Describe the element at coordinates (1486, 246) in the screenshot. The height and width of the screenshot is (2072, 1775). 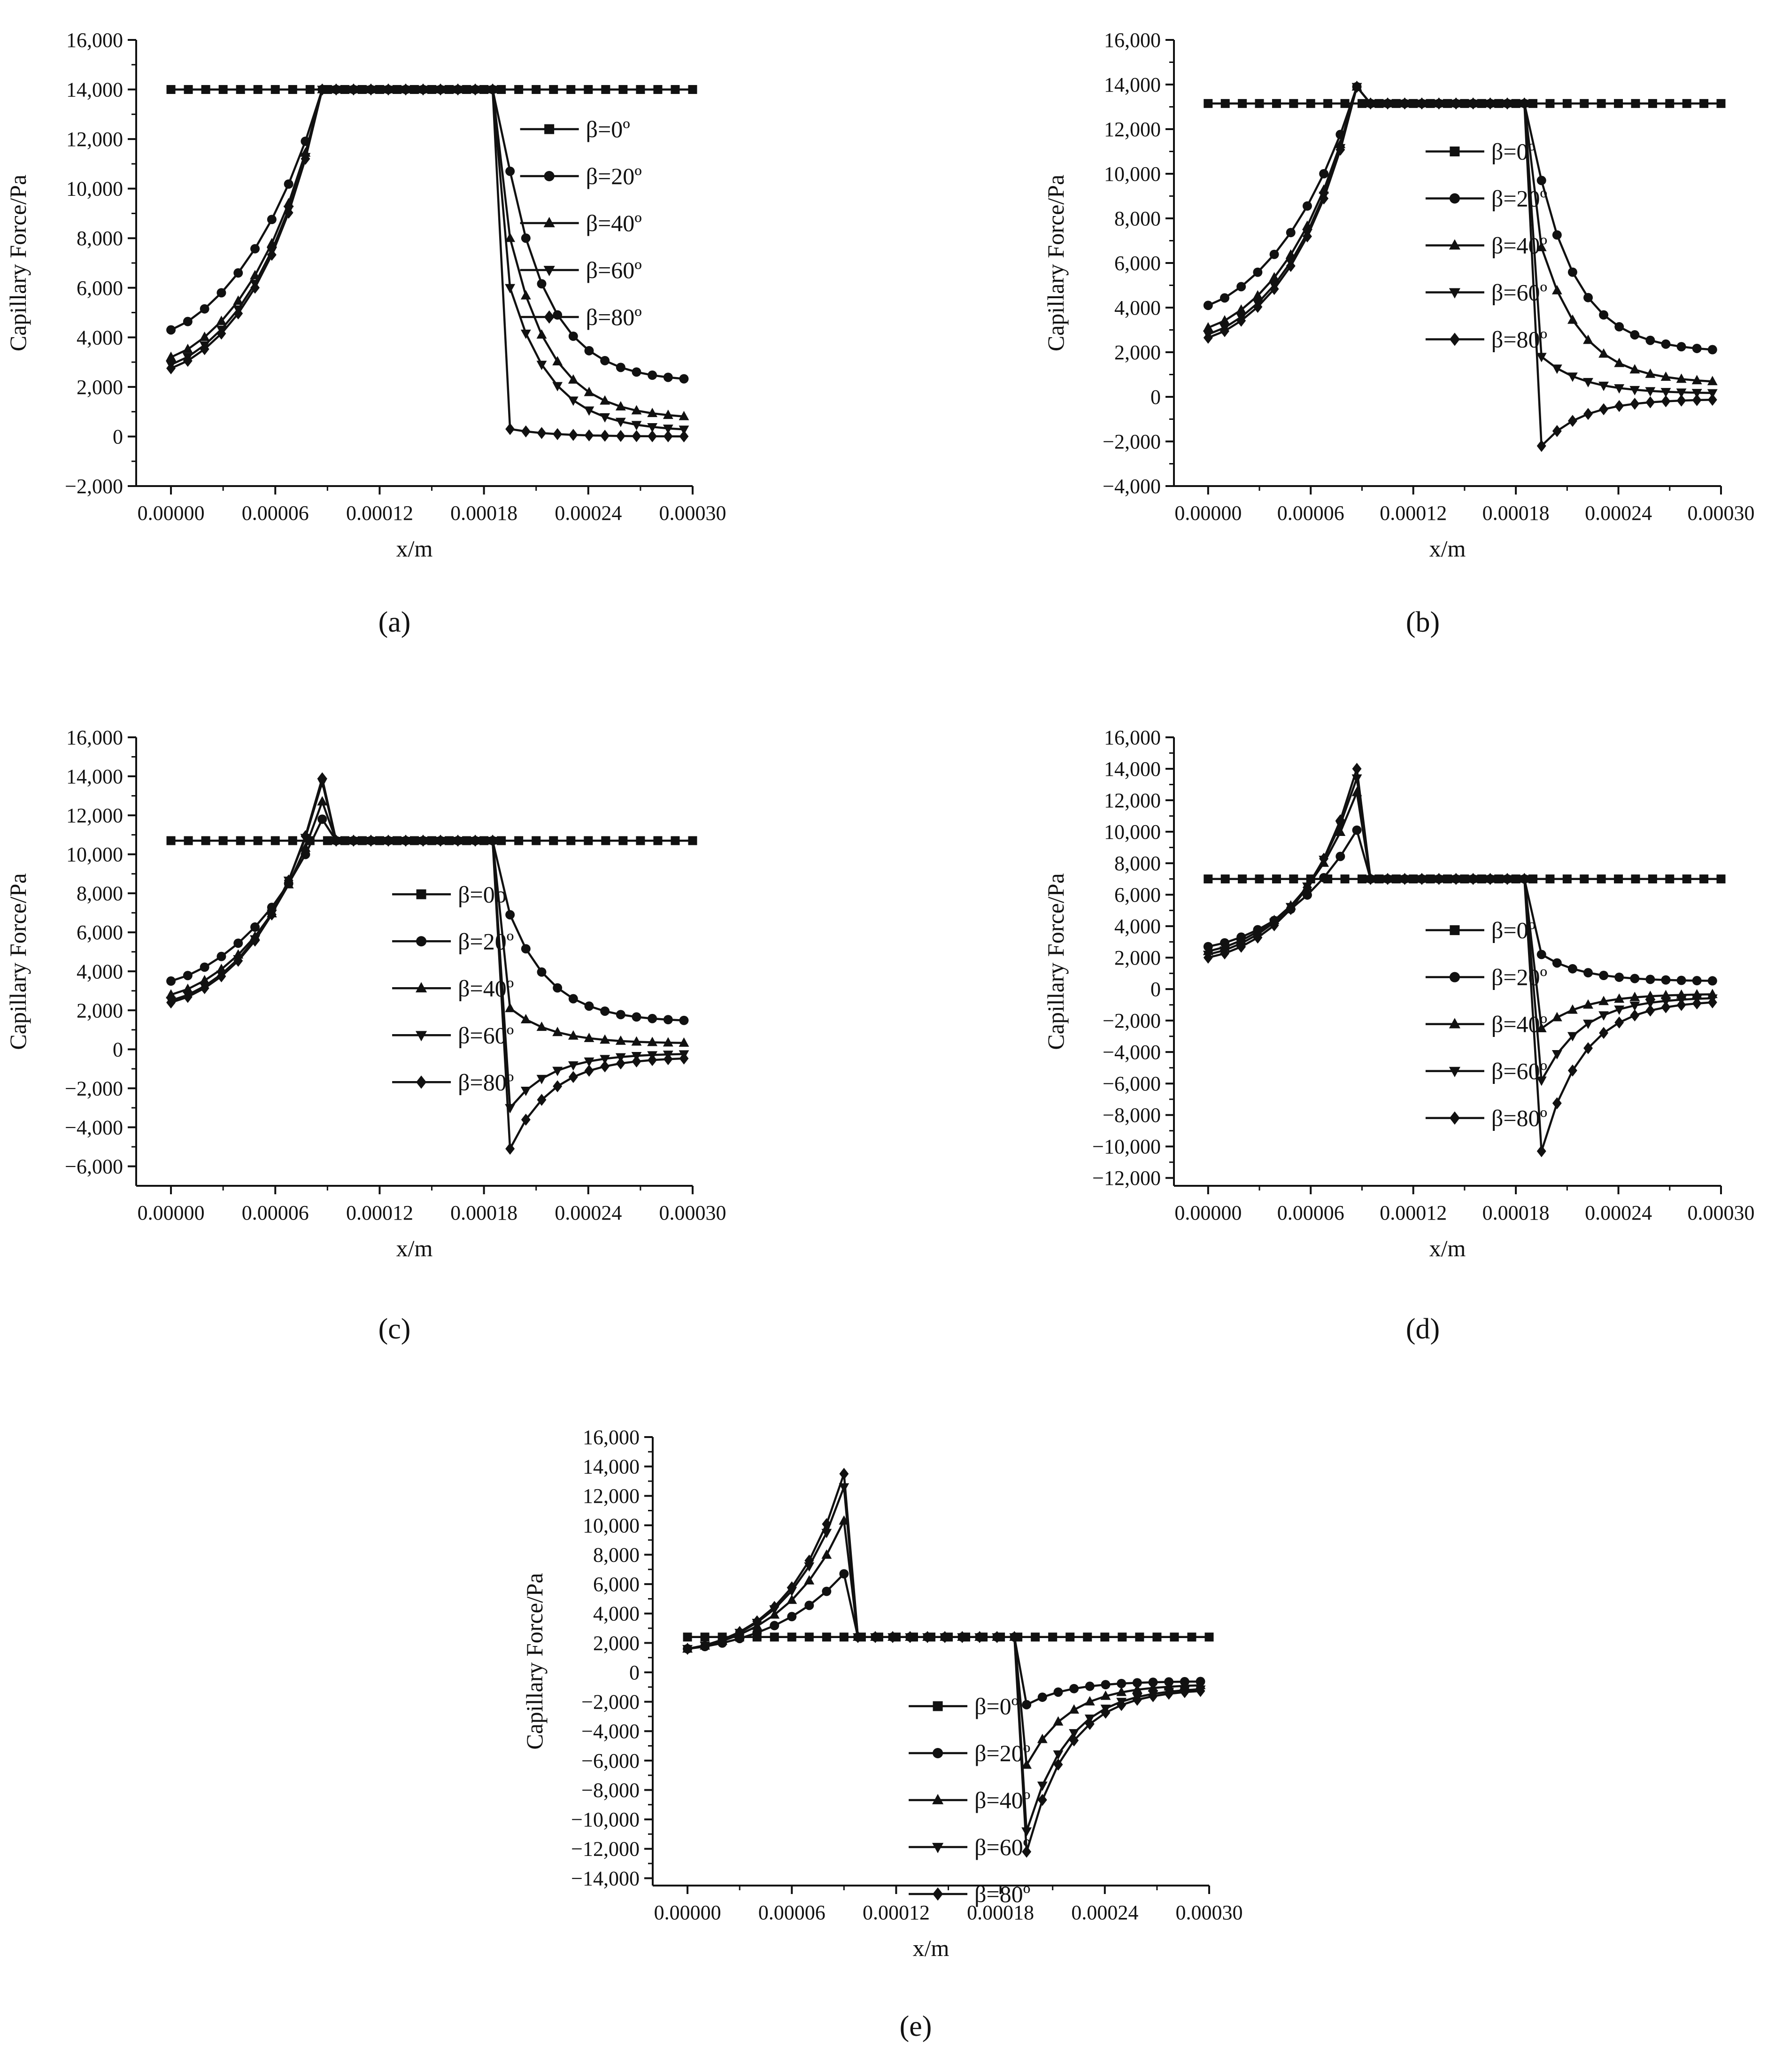
I see `legend: β=0º β=20º β=40º β=60º β=80º` at that location.